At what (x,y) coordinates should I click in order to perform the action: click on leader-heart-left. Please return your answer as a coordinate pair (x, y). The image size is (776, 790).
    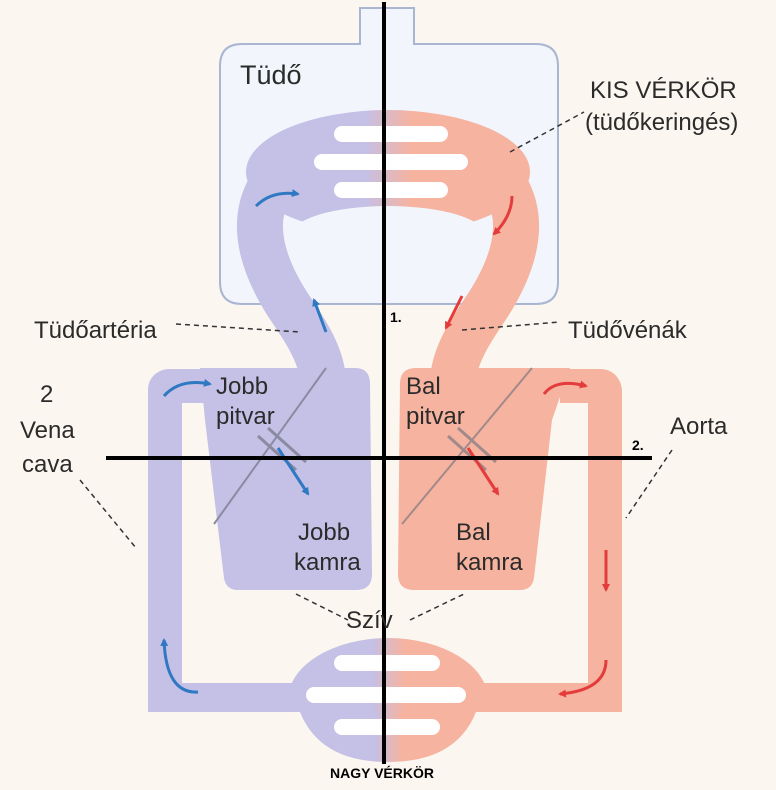
    Looking at the image, I should click on (322, 607).